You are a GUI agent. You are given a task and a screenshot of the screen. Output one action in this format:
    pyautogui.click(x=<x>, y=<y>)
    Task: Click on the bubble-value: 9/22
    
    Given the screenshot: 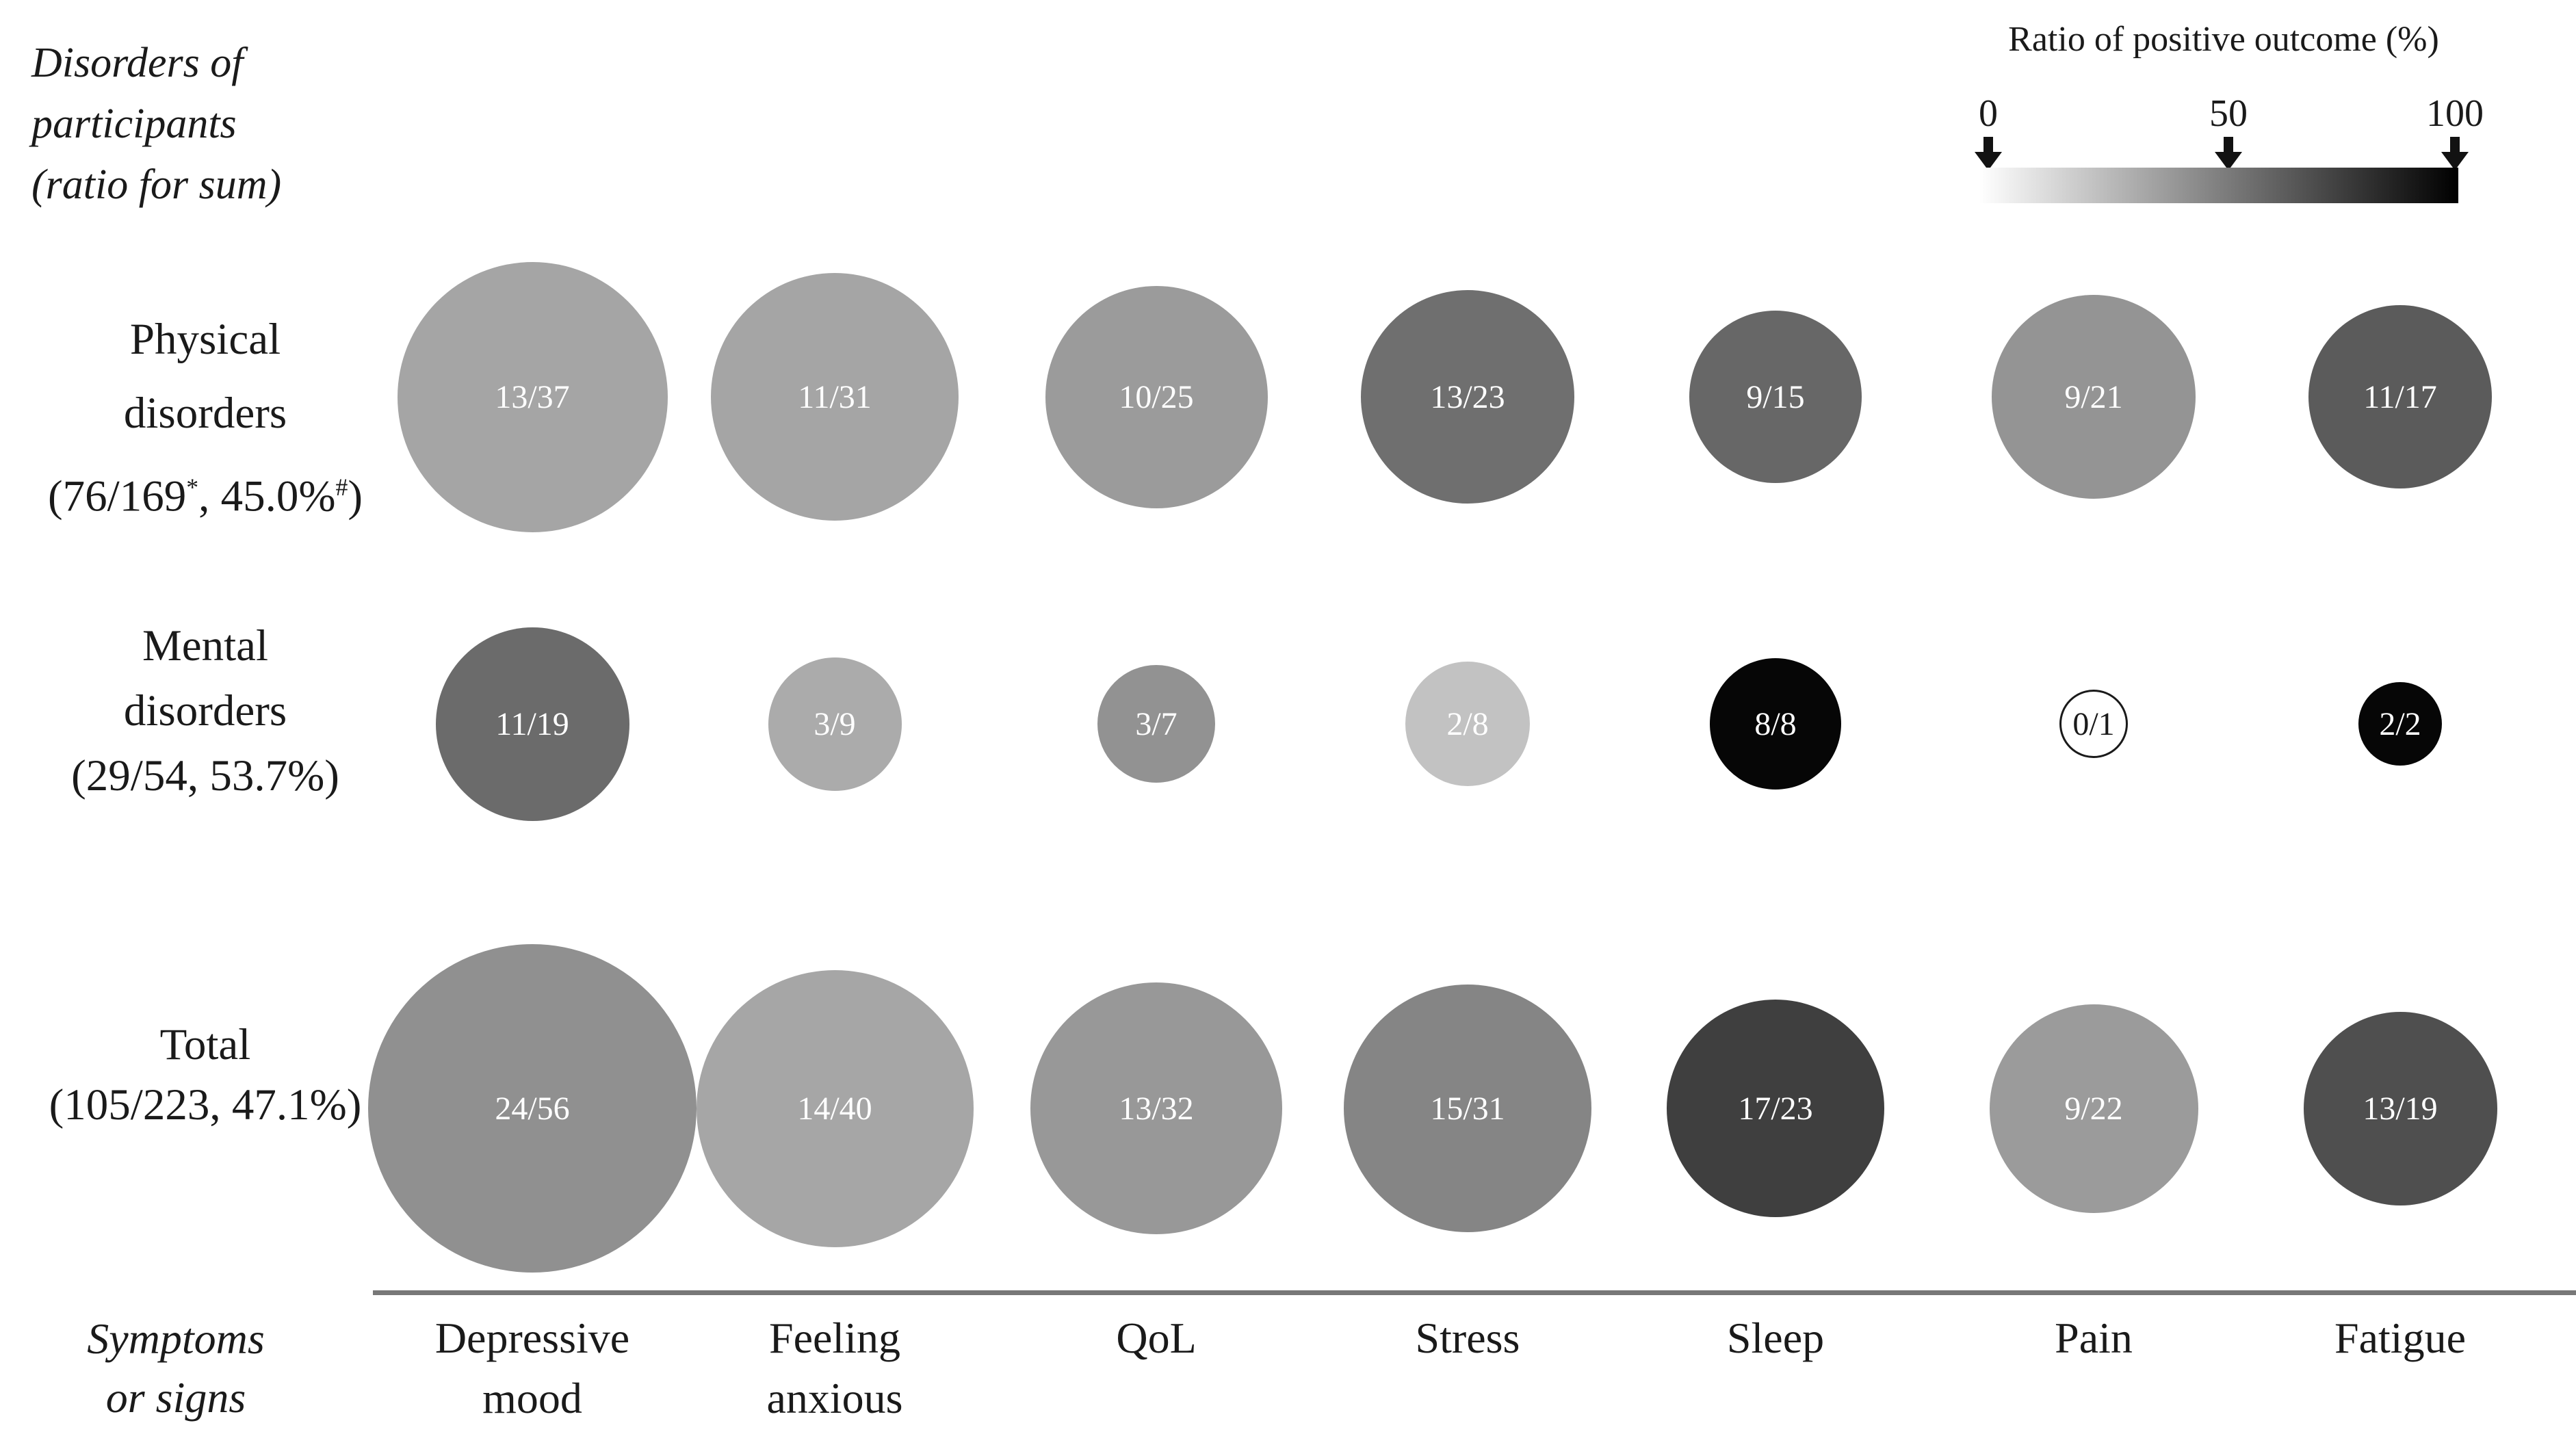 What is the action you would take?
    pyautogui.click(x=2093, y=1108)
    